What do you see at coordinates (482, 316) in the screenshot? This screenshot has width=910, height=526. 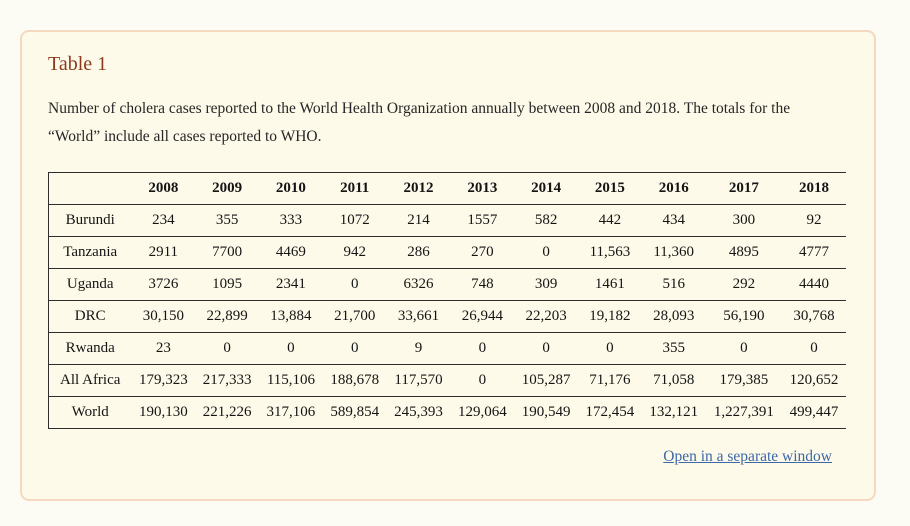 I see `table-cell: 26,944` at bounding box center [482, 316].